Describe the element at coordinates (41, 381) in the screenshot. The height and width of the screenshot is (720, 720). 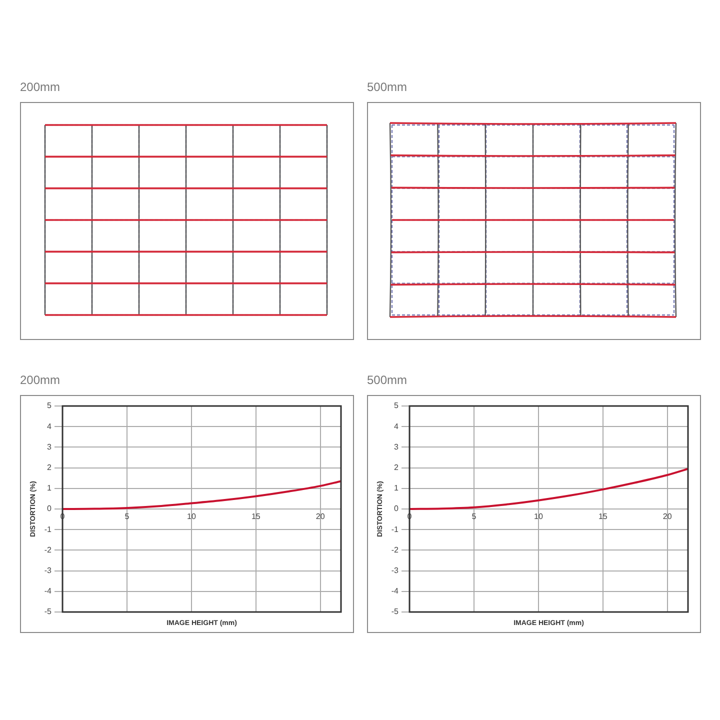
I see `chart-title: 200mm` at that location.